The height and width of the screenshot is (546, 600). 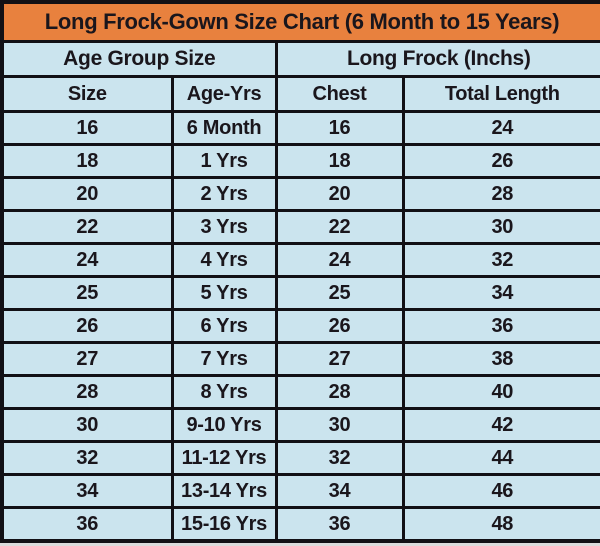 I want to click on table-cell: 8 Yrs, so click(x=224, y=392).